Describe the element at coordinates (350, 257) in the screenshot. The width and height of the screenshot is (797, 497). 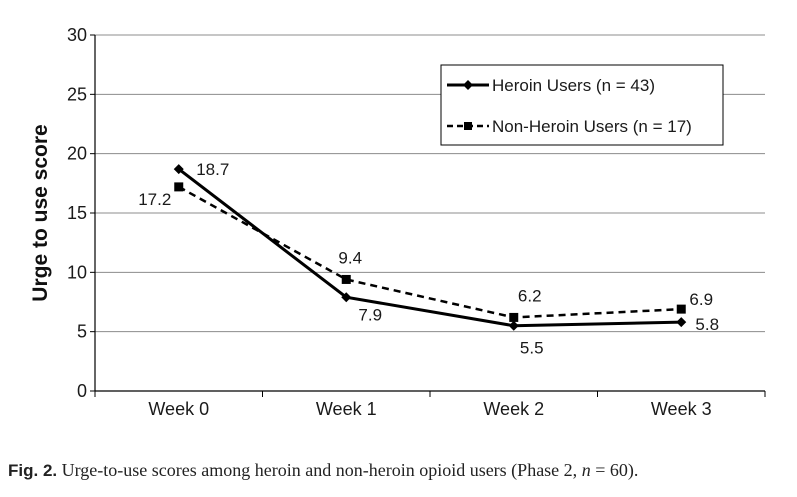
I see `data-label: 9.4` at that location.